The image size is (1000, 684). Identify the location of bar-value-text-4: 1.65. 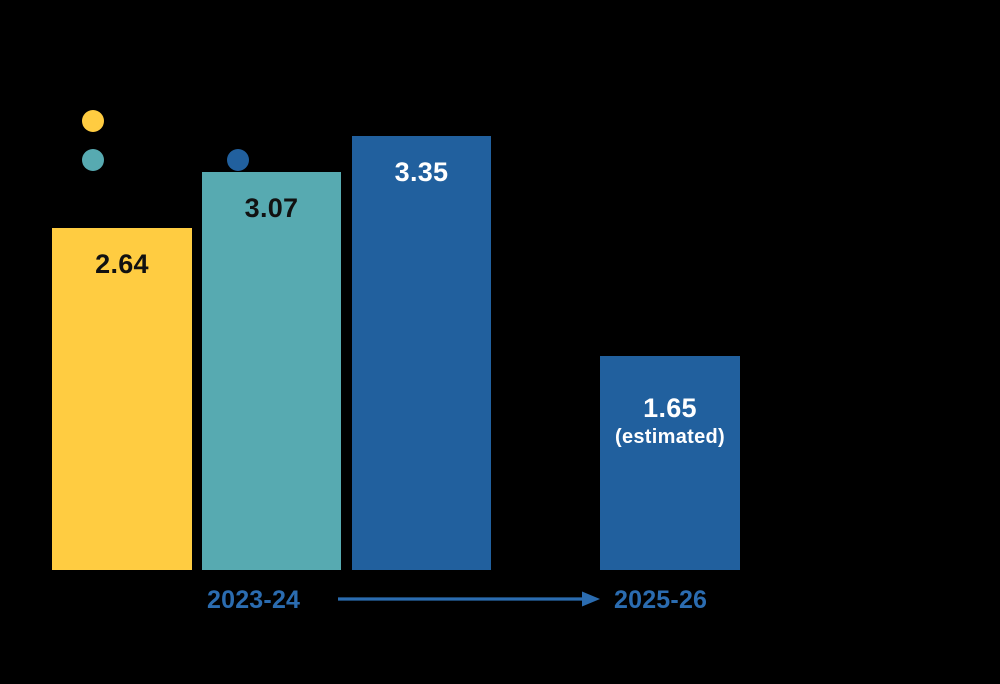
(670, 408).